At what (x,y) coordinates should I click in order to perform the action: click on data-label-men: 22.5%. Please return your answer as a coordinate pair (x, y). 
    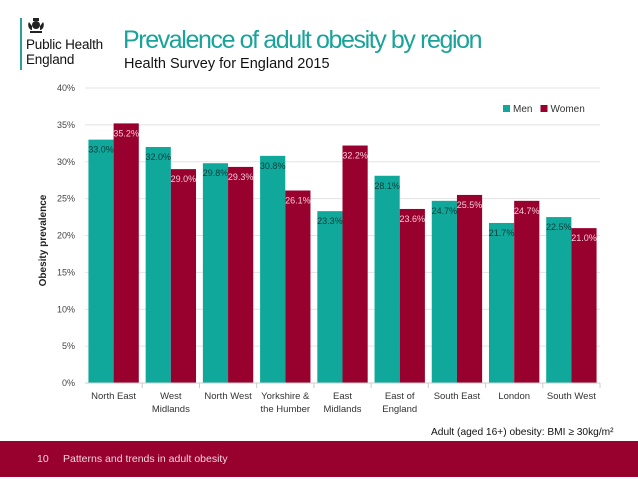
    Looking at the image, I should click on (559, 227).